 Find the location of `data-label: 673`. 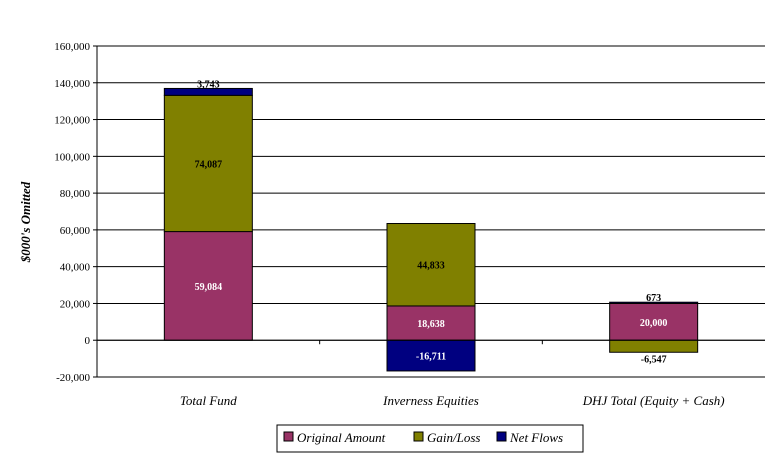

data-label: 673 is located at coordinates (653, 298).